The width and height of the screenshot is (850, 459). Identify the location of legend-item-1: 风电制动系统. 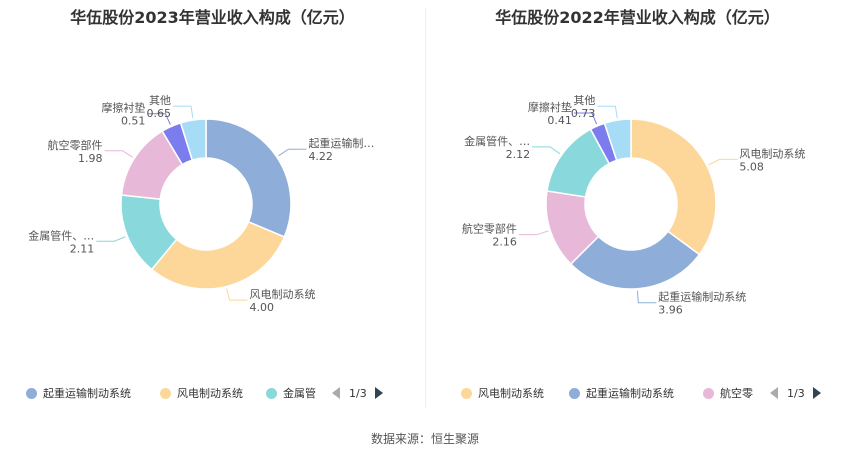
(502, 393).